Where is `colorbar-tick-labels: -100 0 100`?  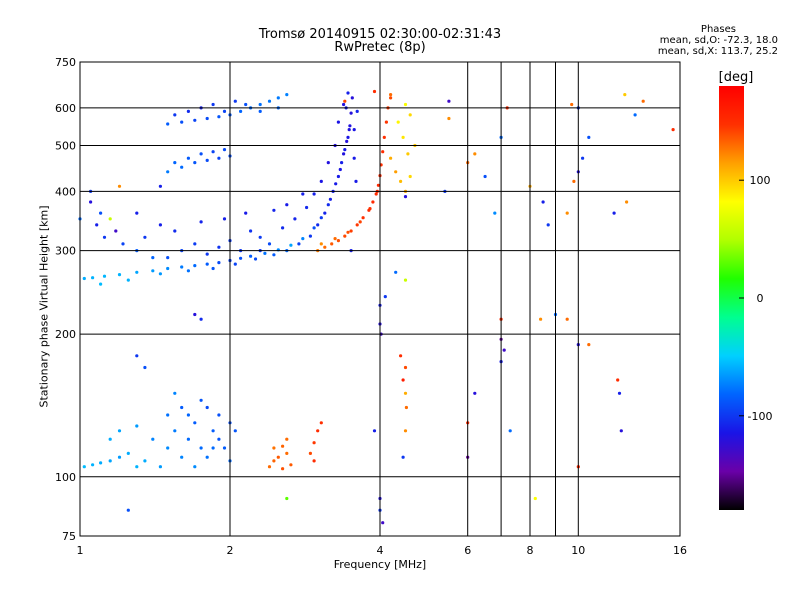 colorbar-tick-labels: -100 0 100 is located at coordinates (755, 298).